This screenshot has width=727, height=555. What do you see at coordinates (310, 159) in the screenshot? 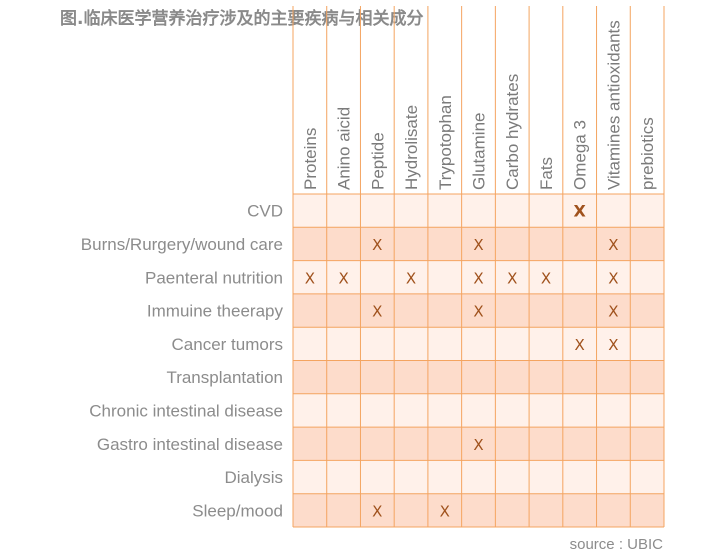
I see `column-label: Proteins` at bounding box center [310, 159].